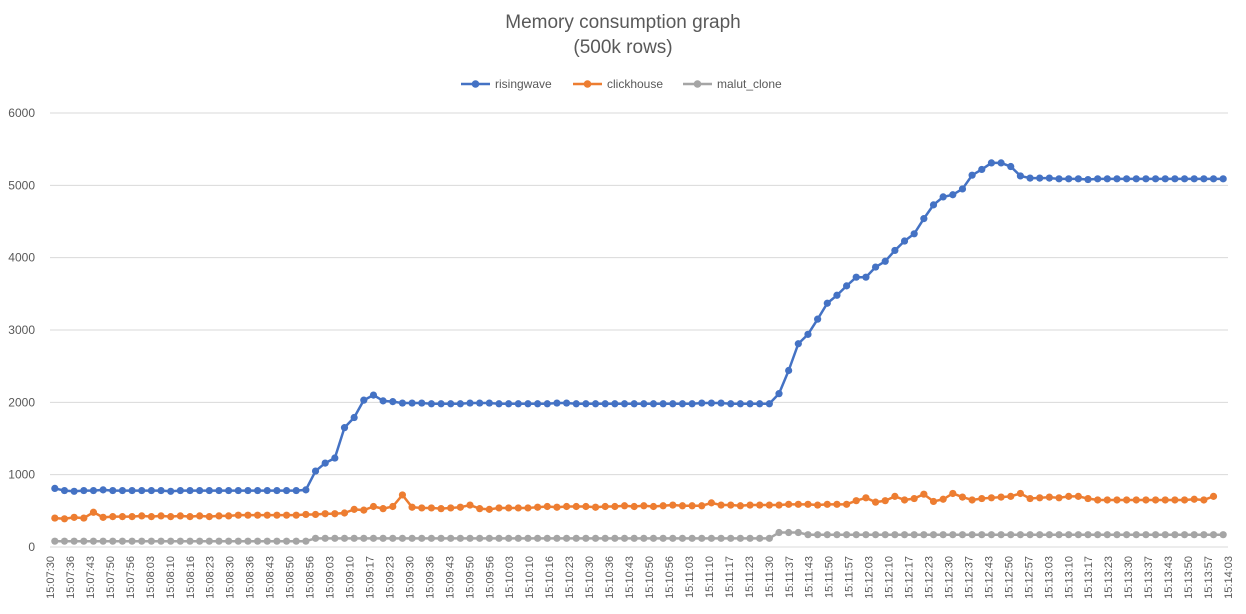 The image size is (1246, 614). I want to click on x-tick-label: 15:13:30, so click(1129, 577).